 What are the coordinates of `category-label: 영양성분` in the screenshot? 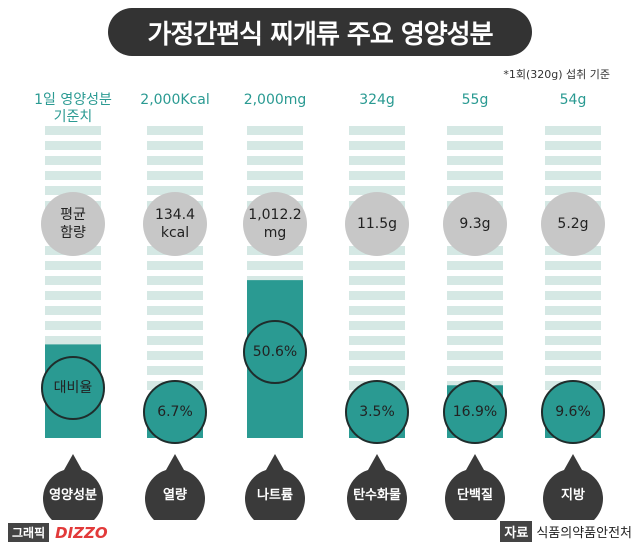 It's located at (73, 495).